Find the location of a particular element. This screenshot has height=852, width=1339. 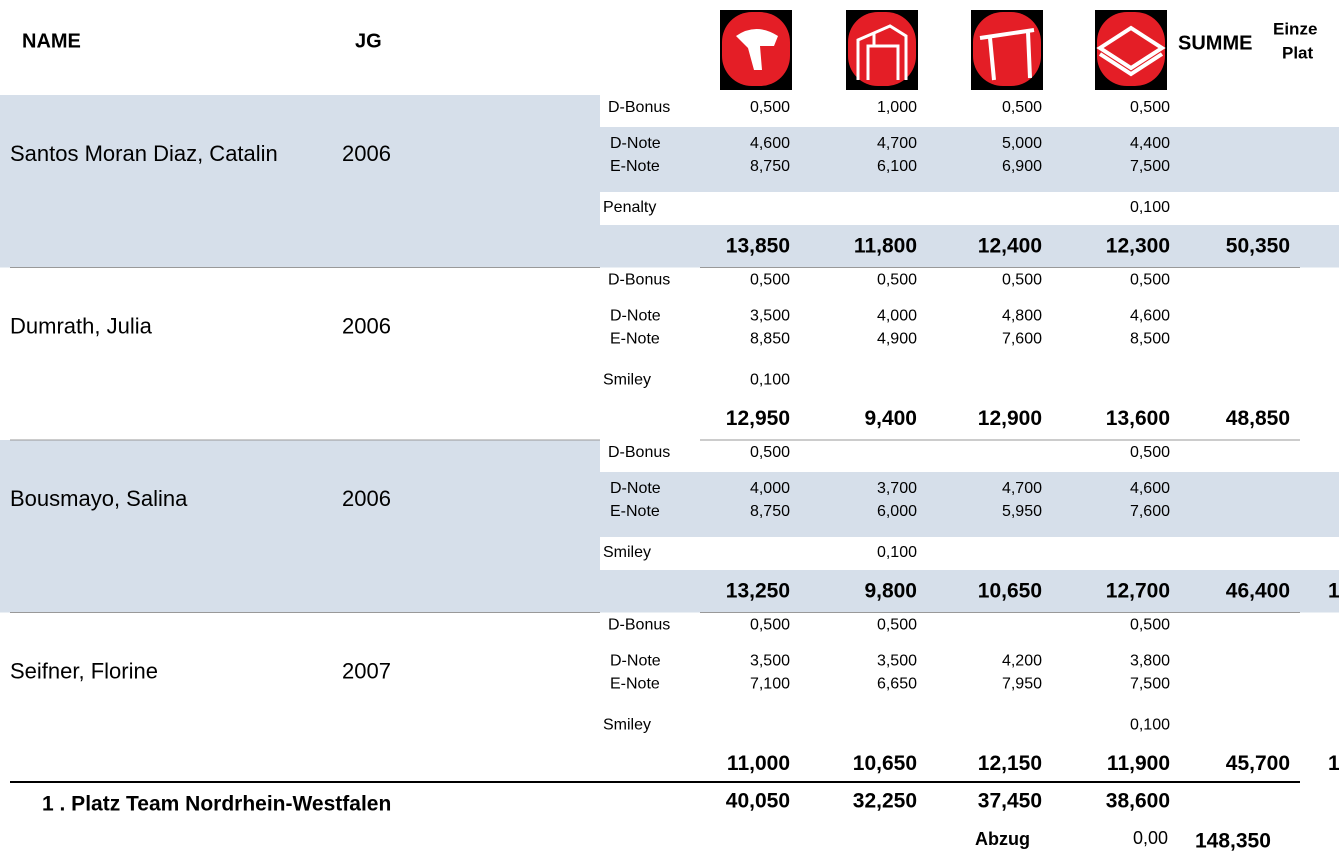

score-value: 6,900 is located at coordinates (1022, 166).